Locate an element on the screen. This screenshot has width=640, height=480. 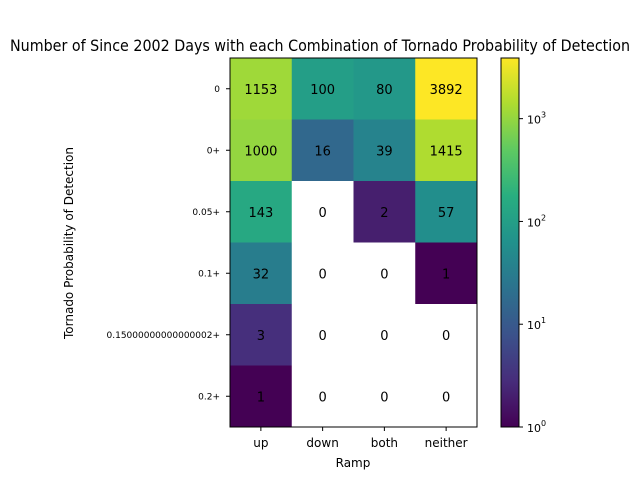
colorbar-tick-label: 10³ is located at coordinates (536, 119).